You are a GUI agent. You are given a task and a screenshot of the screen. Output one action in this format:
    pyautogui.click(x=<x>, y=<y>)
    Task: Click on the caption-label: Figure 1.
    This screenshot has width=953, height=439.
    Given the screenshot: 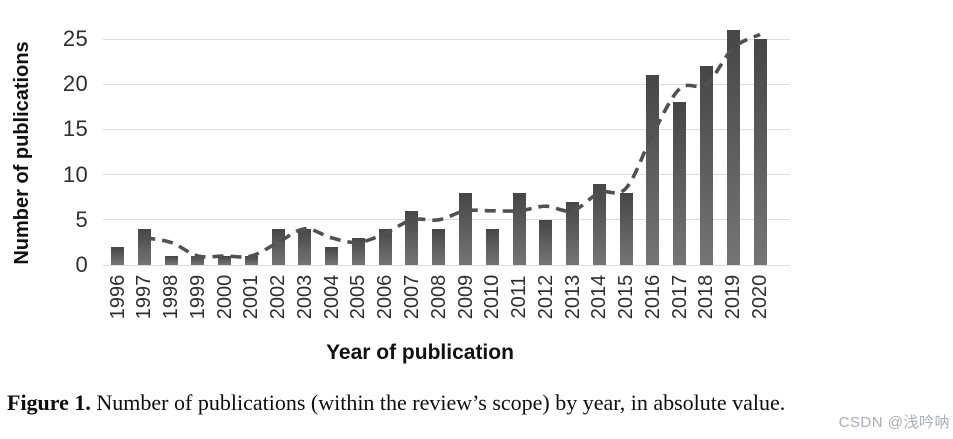 What is the action you would take?
    pyautogui.click(x=49, y=402)
    